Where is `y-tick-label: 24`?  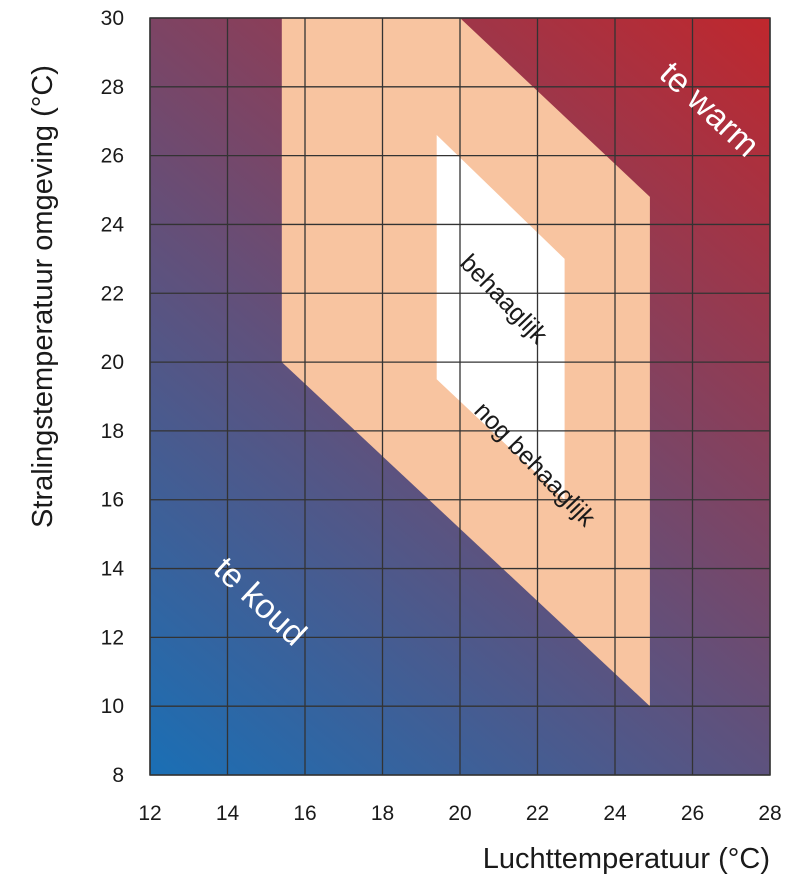
y-tick-label: 24 is located at coordinates (113, 224).